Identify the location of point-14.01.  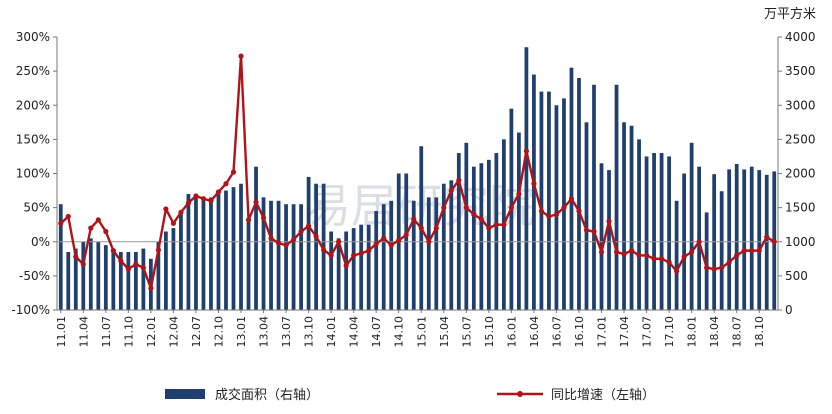
(331, 255).